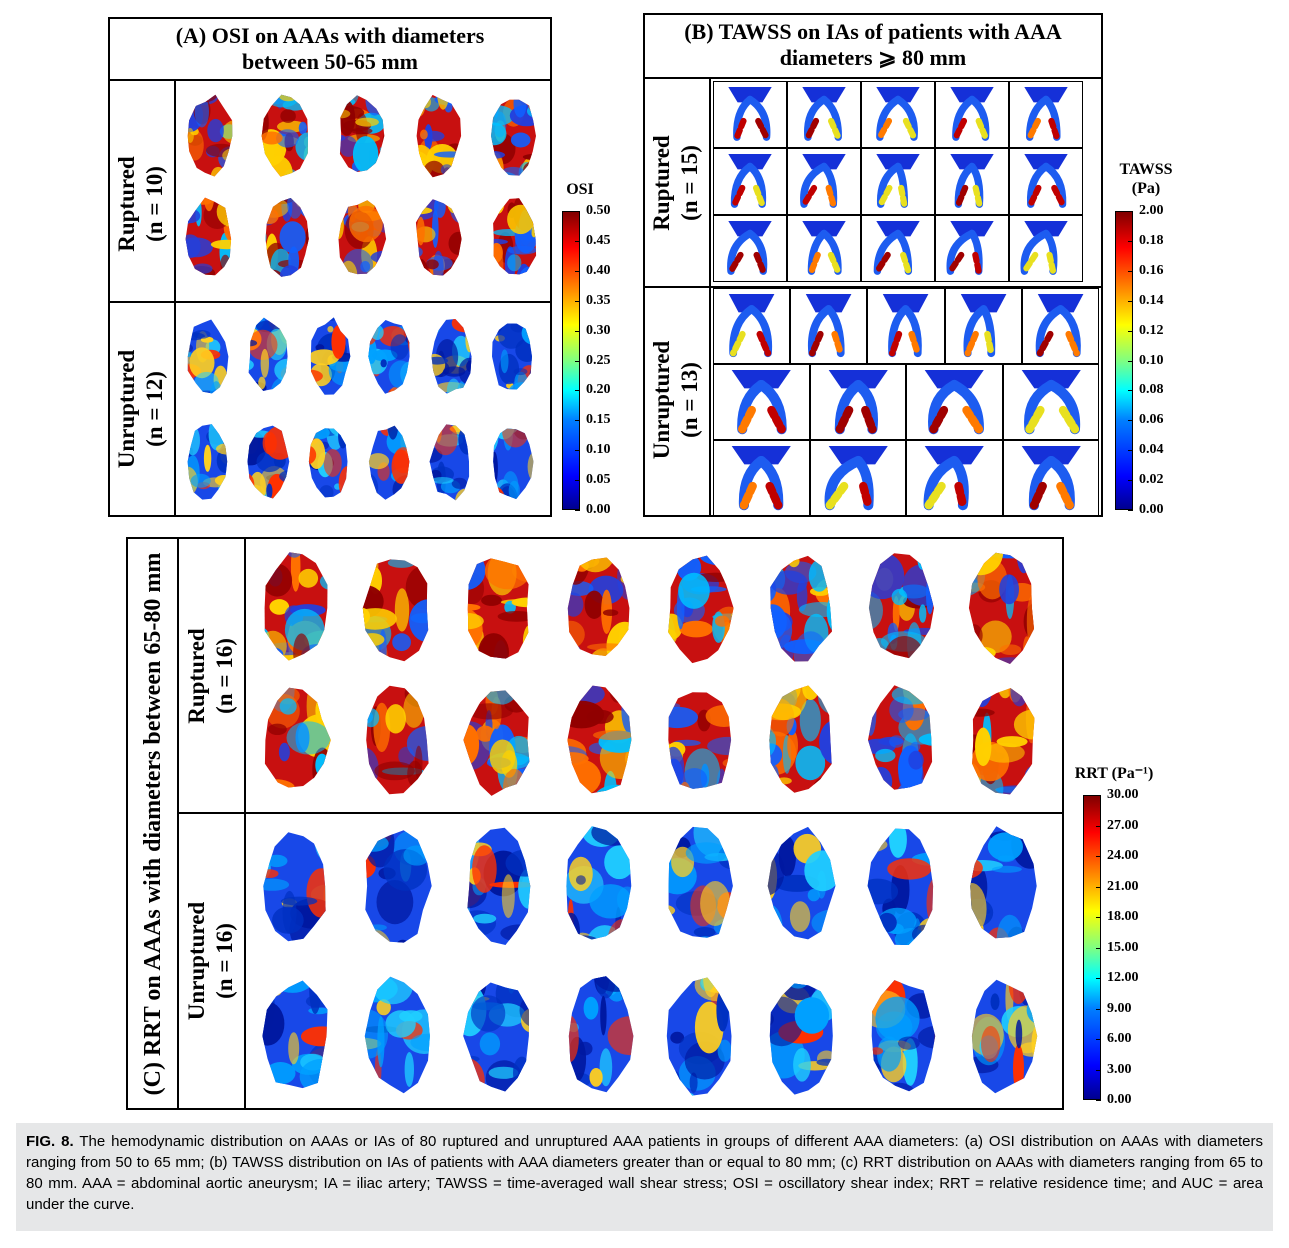  What do you see at coordinates (1119, 1099) in the screenshot?
I see `rrt-tick-label: 0.00` at bounding box center [1119, 1099].